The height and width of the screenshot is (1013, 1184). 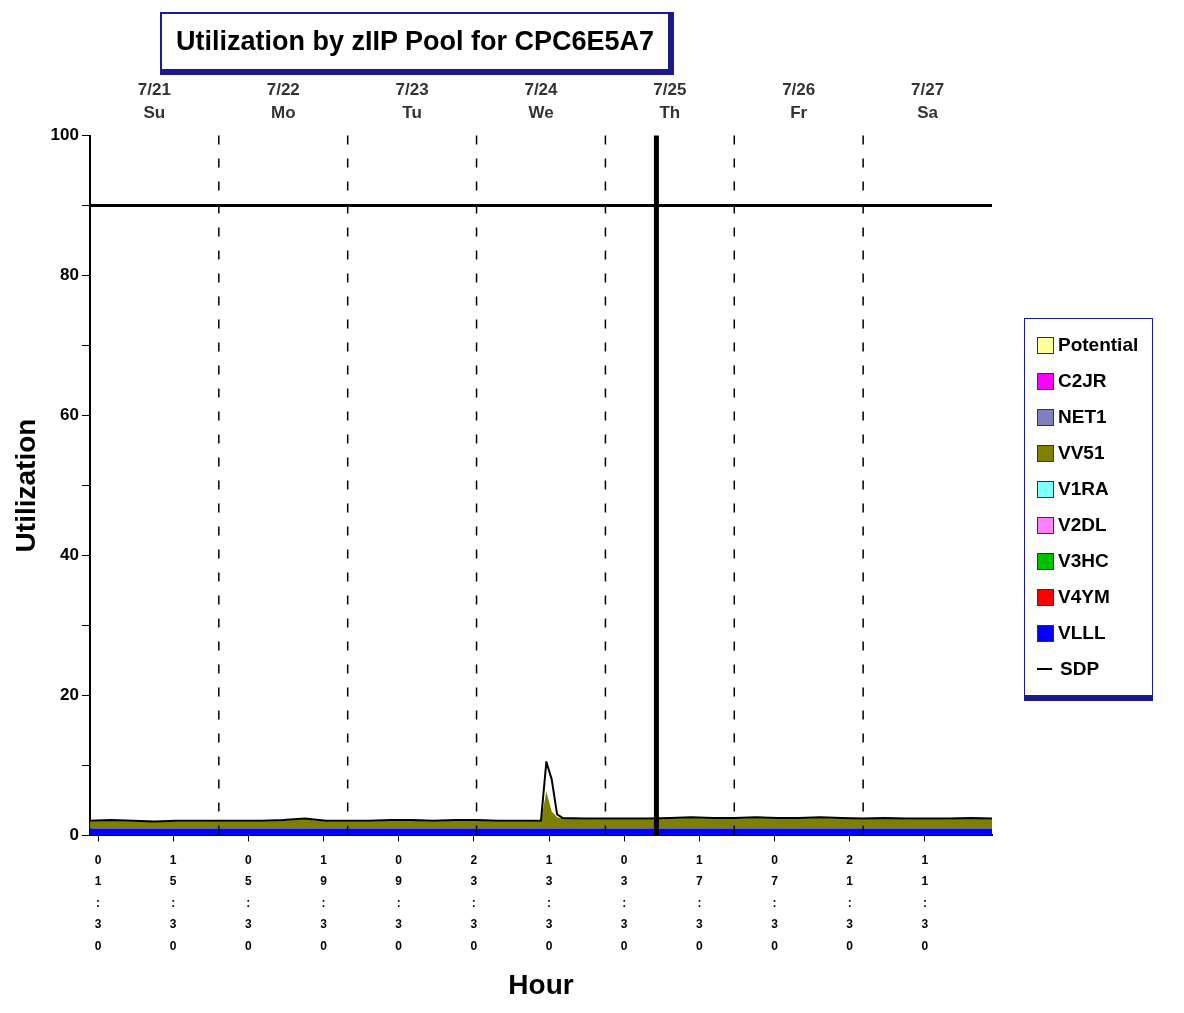 What do you see at coordinates (1083, 489) in the screenshot?
I see `legend-label: V1RA` at bounding box center [1083, 489].